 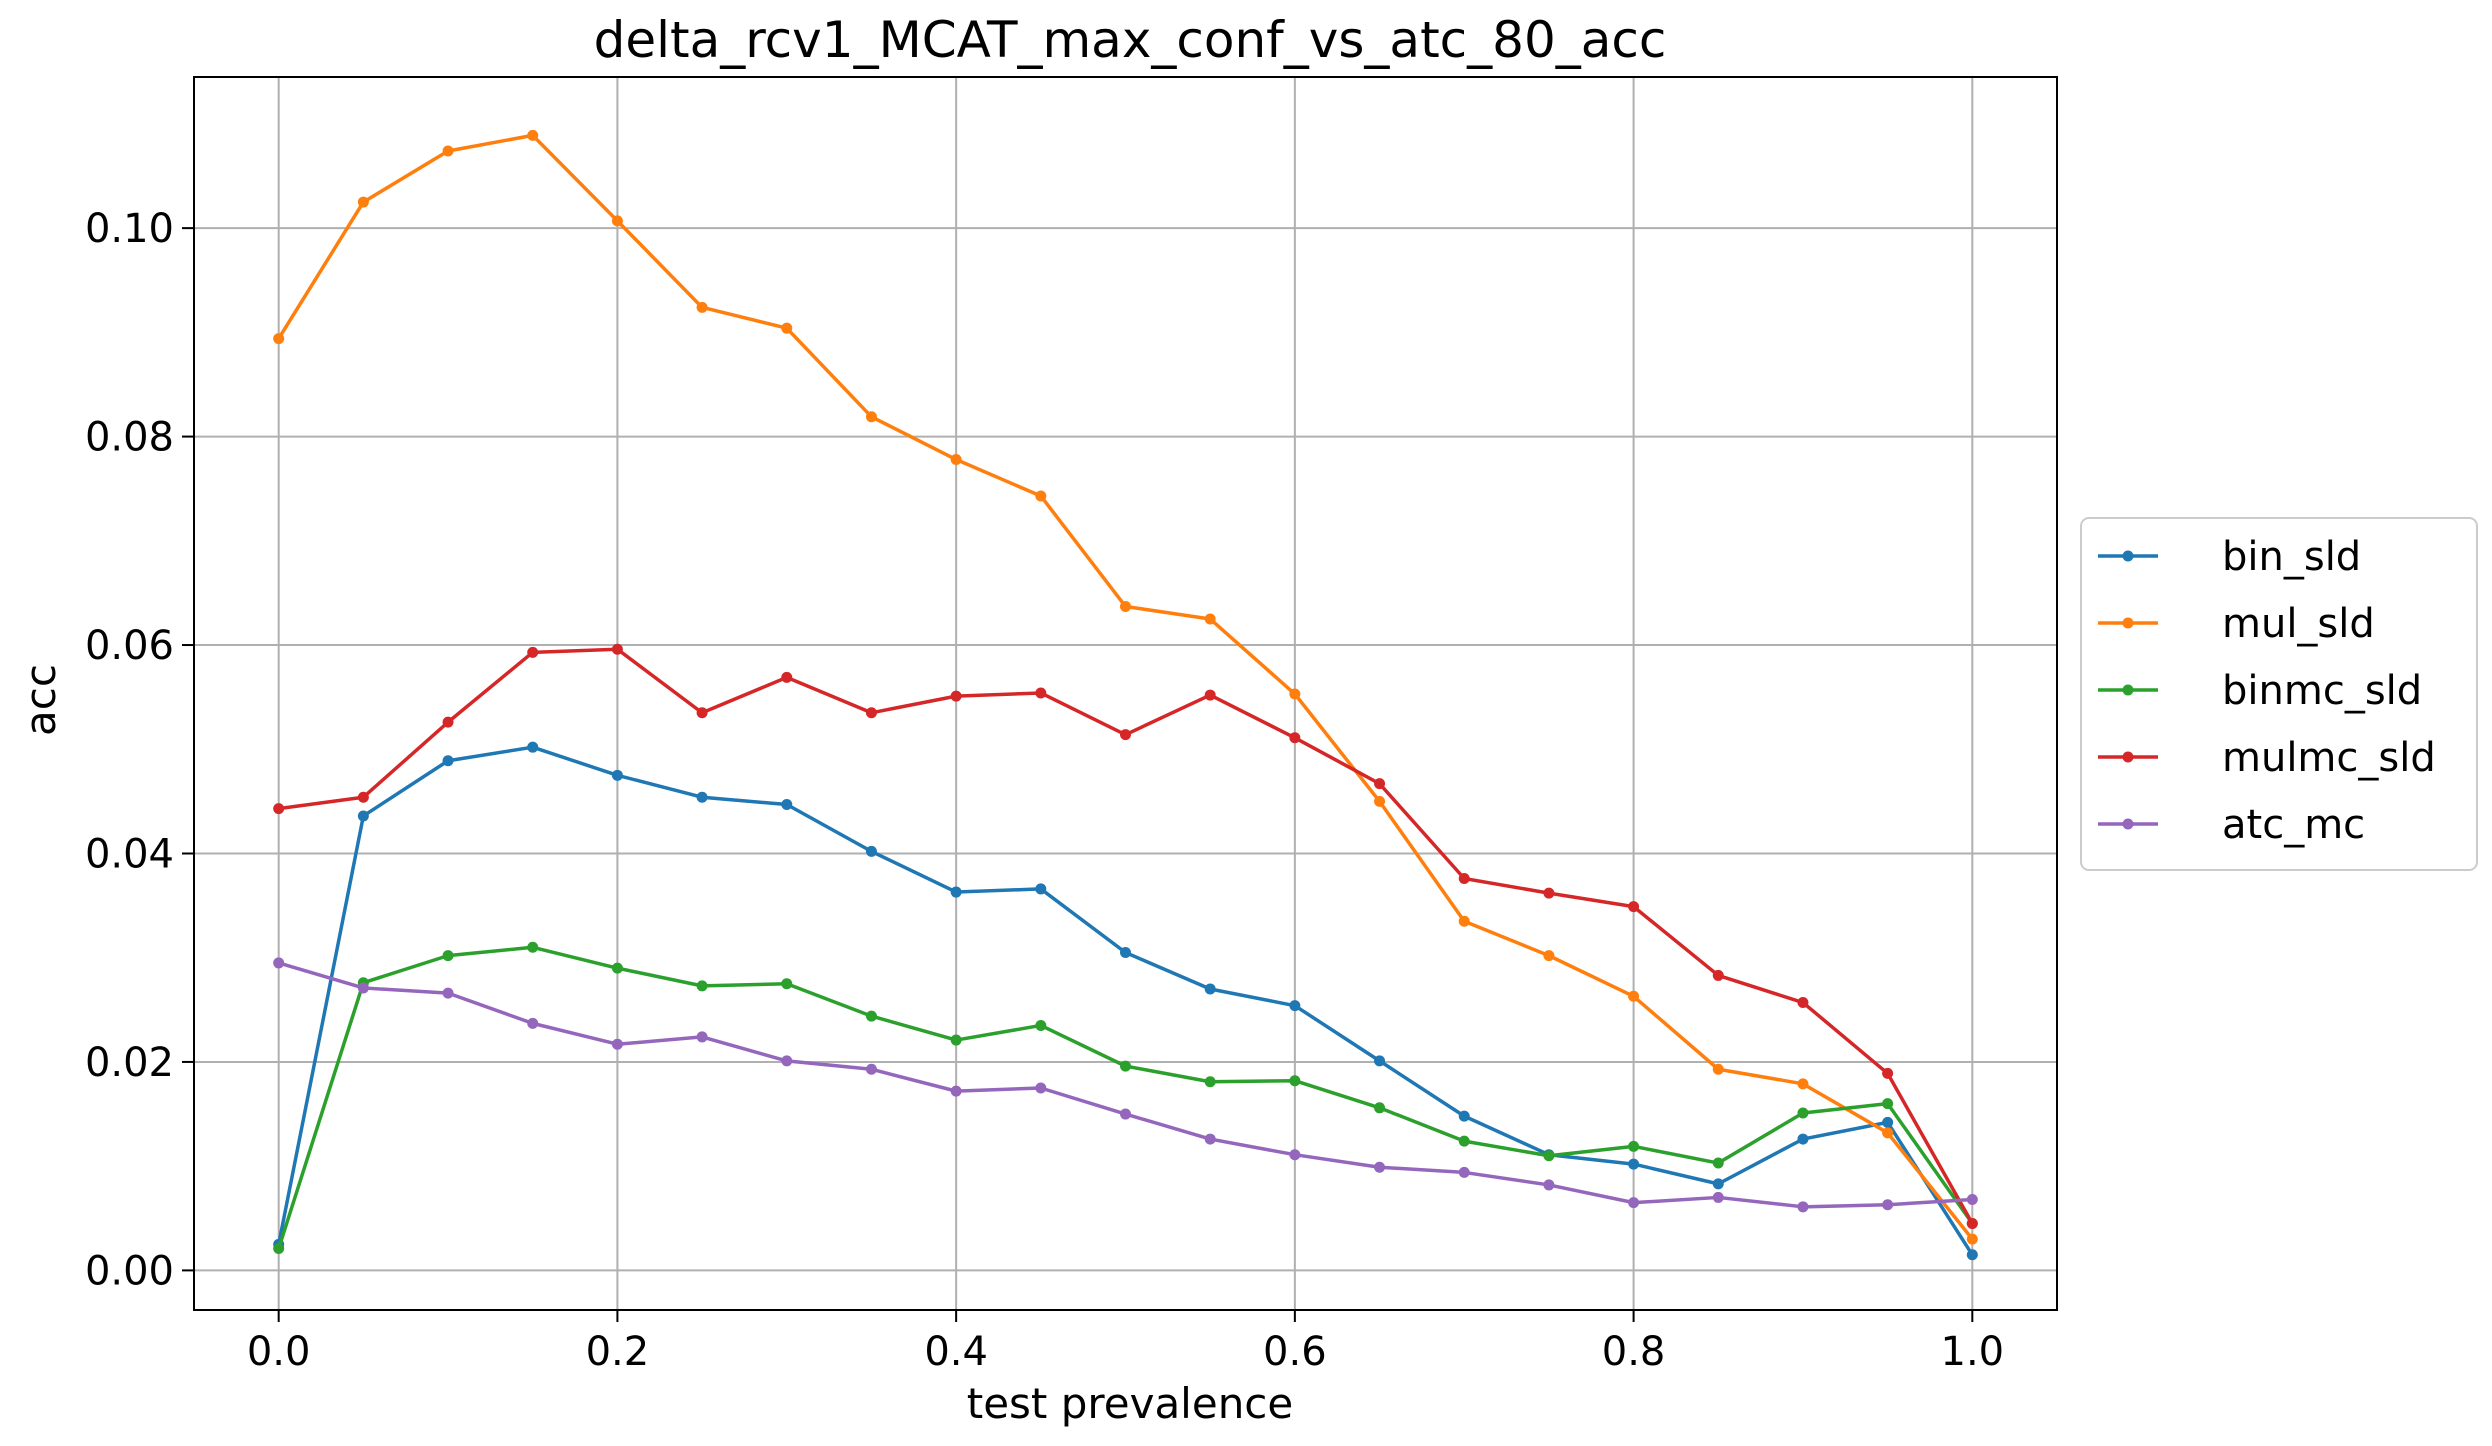 I want to click on x-tick-label: 0.4, so click(x=956, y=1352).